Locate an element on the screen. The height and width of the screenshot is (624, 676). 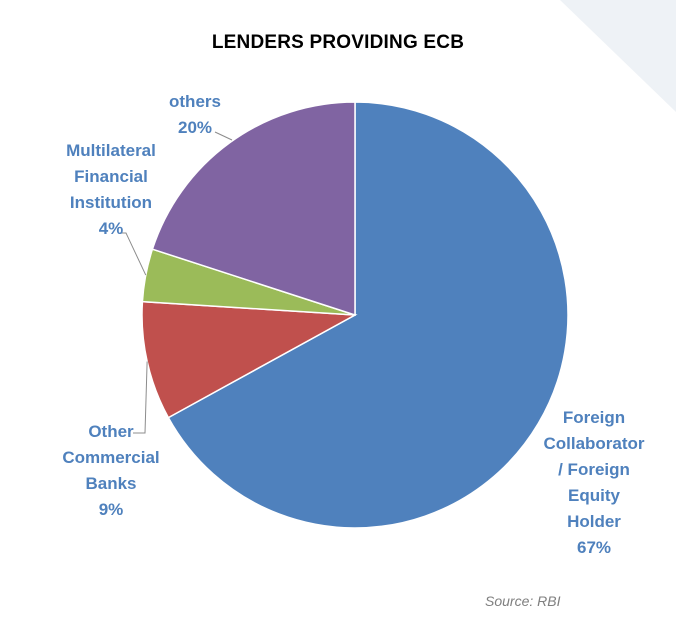
data-label-line: Multilateral is located at coordinates (111, 150).